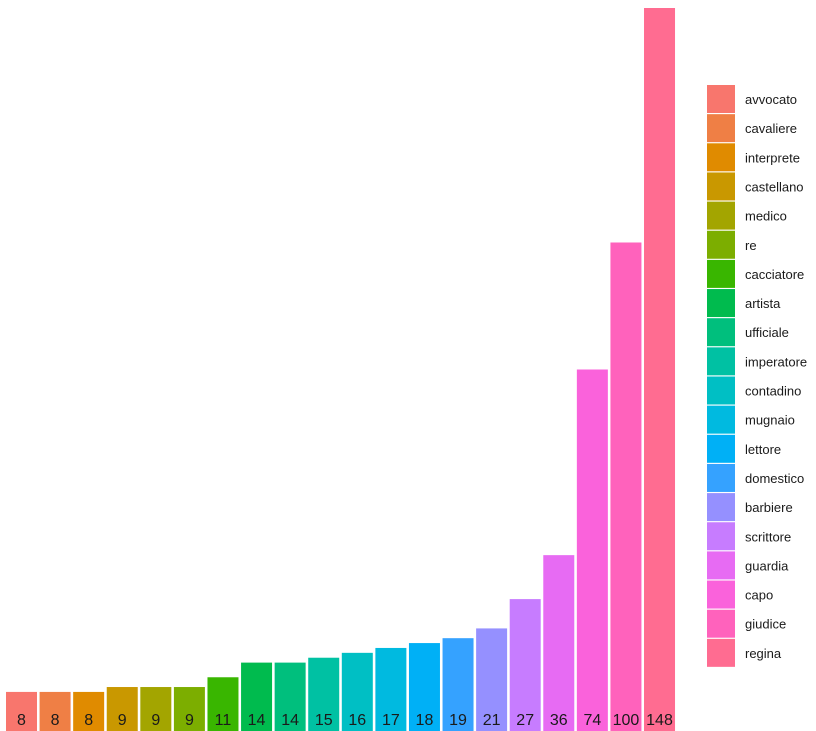  Describe the element at coordinates (525, 665) in the screenshot. I see `bar-scrittore` at that location.